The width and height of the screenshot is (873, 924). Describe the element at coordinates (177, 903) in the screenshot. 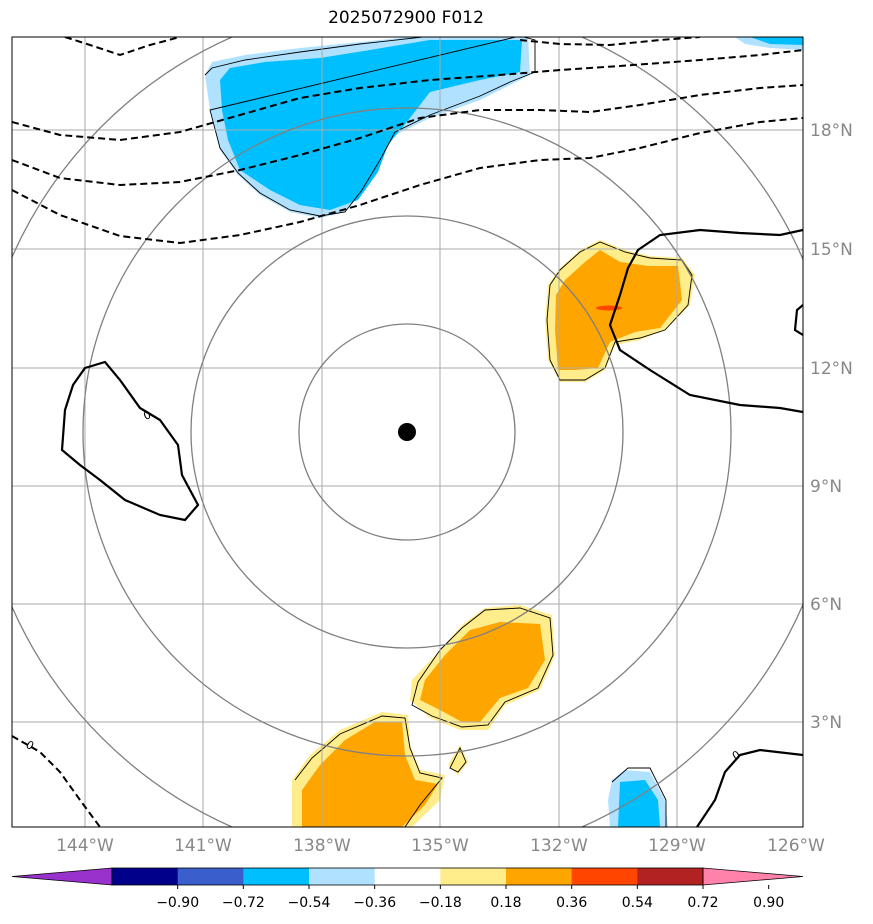

I see `colorbar-tick-label: −0.90` at that location.